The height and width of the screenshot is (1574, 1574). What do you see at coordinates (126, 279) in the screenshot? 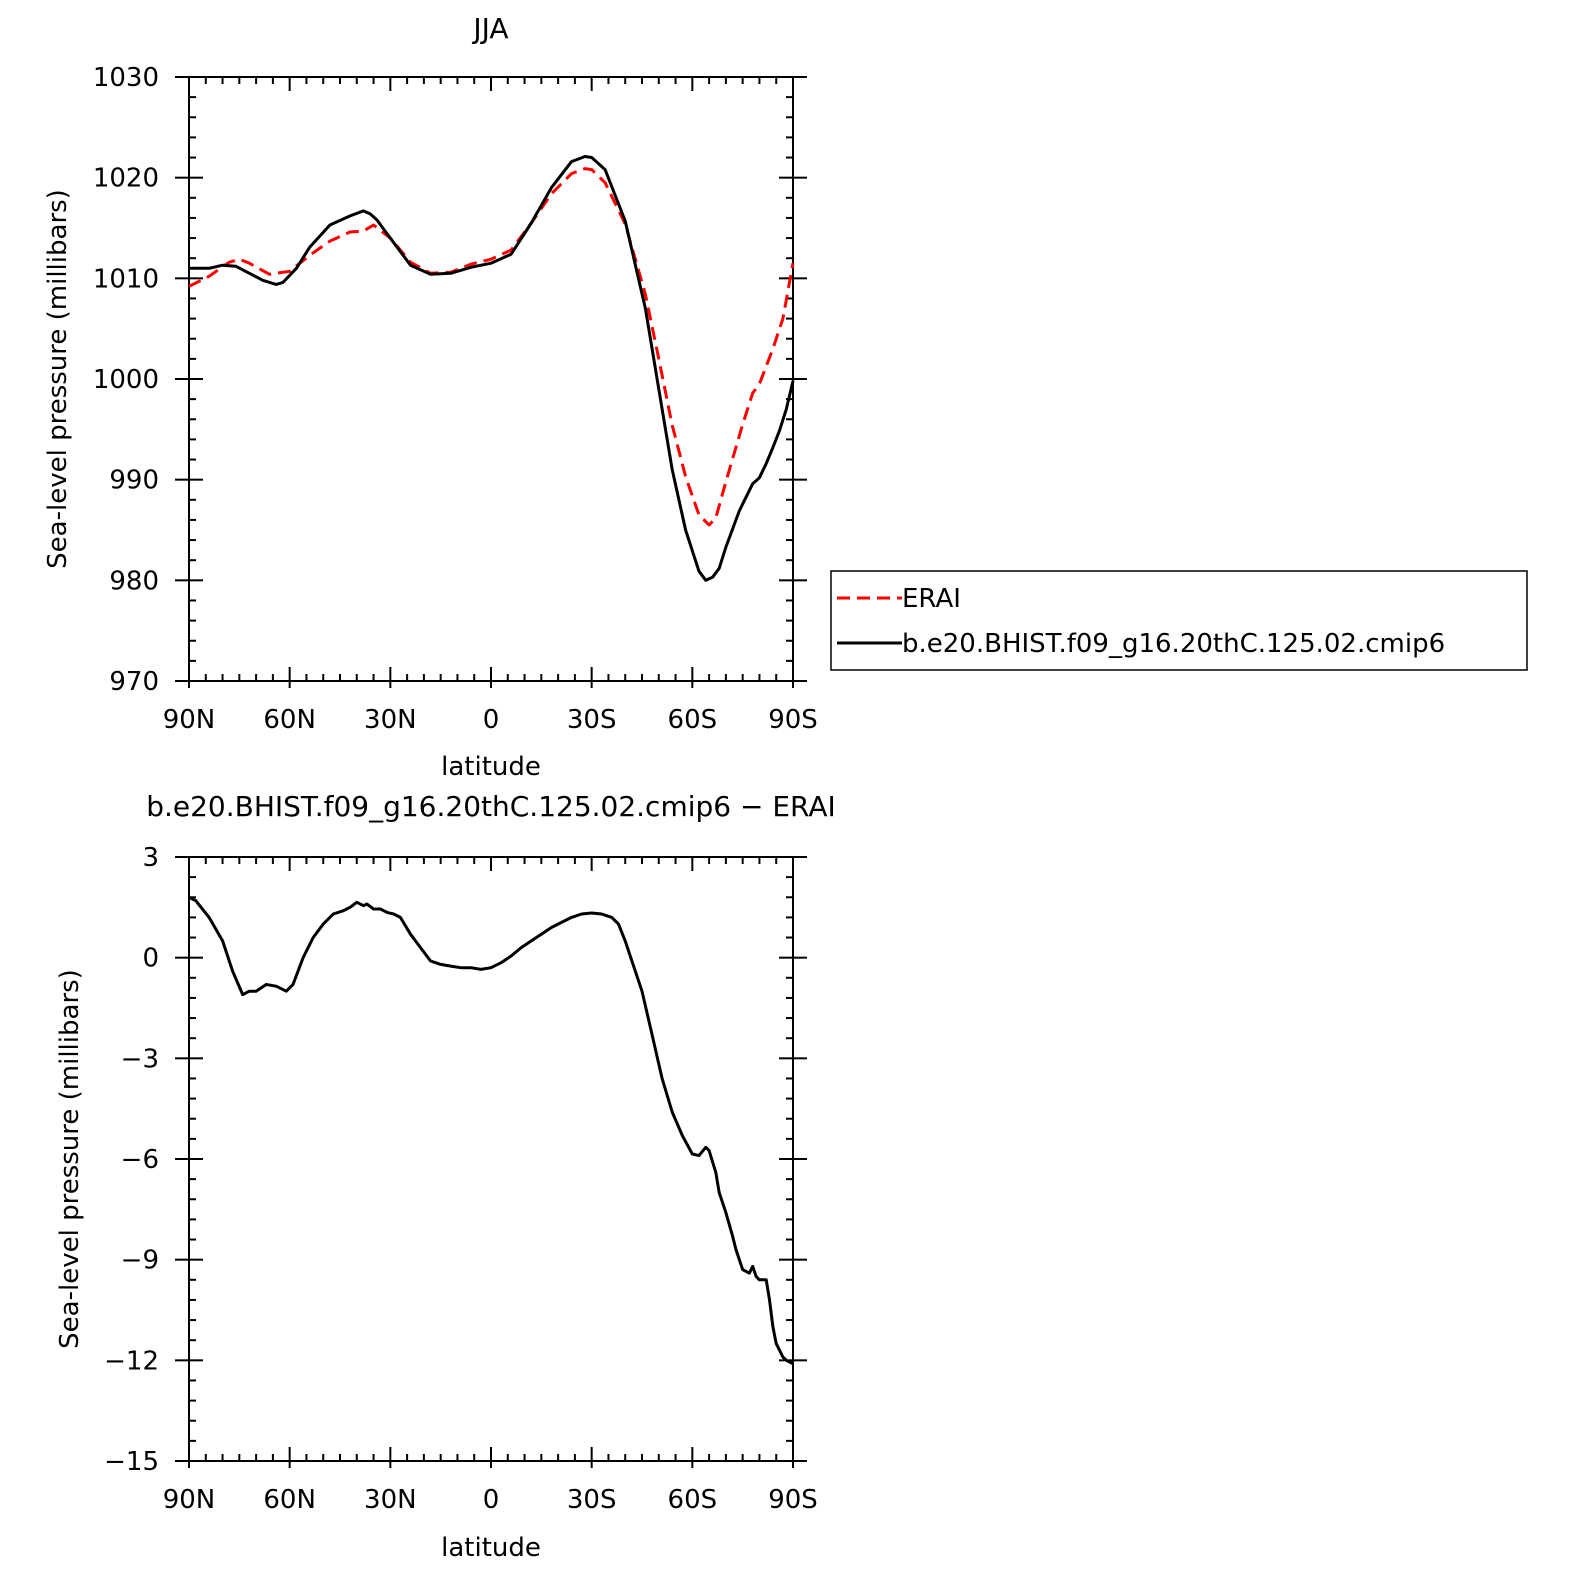
I see `y-tick-label: 1010` at bounding box center [126, 279].